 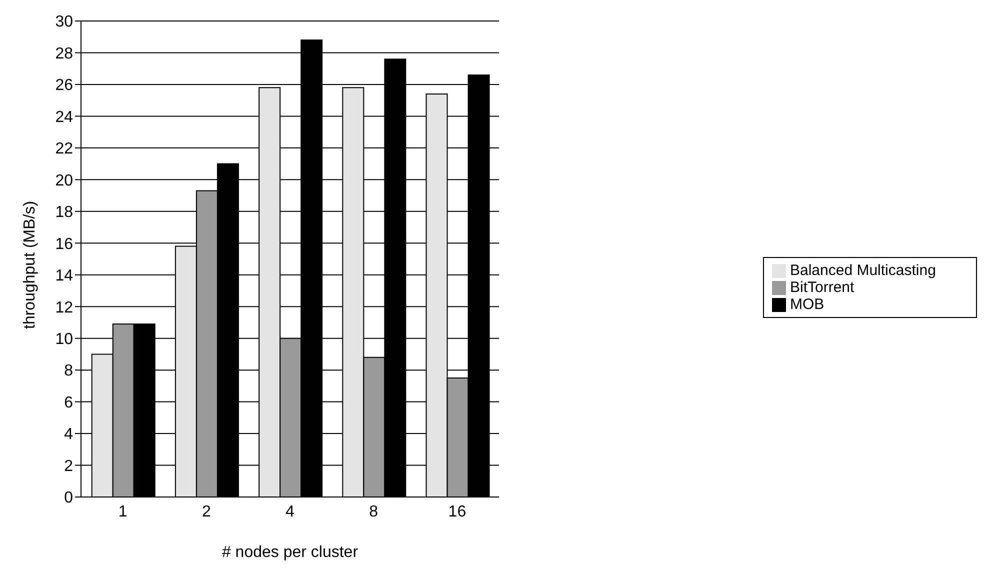 What do you see at coordinates (69, 371) in the screenshot?
I see `y-tick-label: 8` at bounding box center [69, 371].